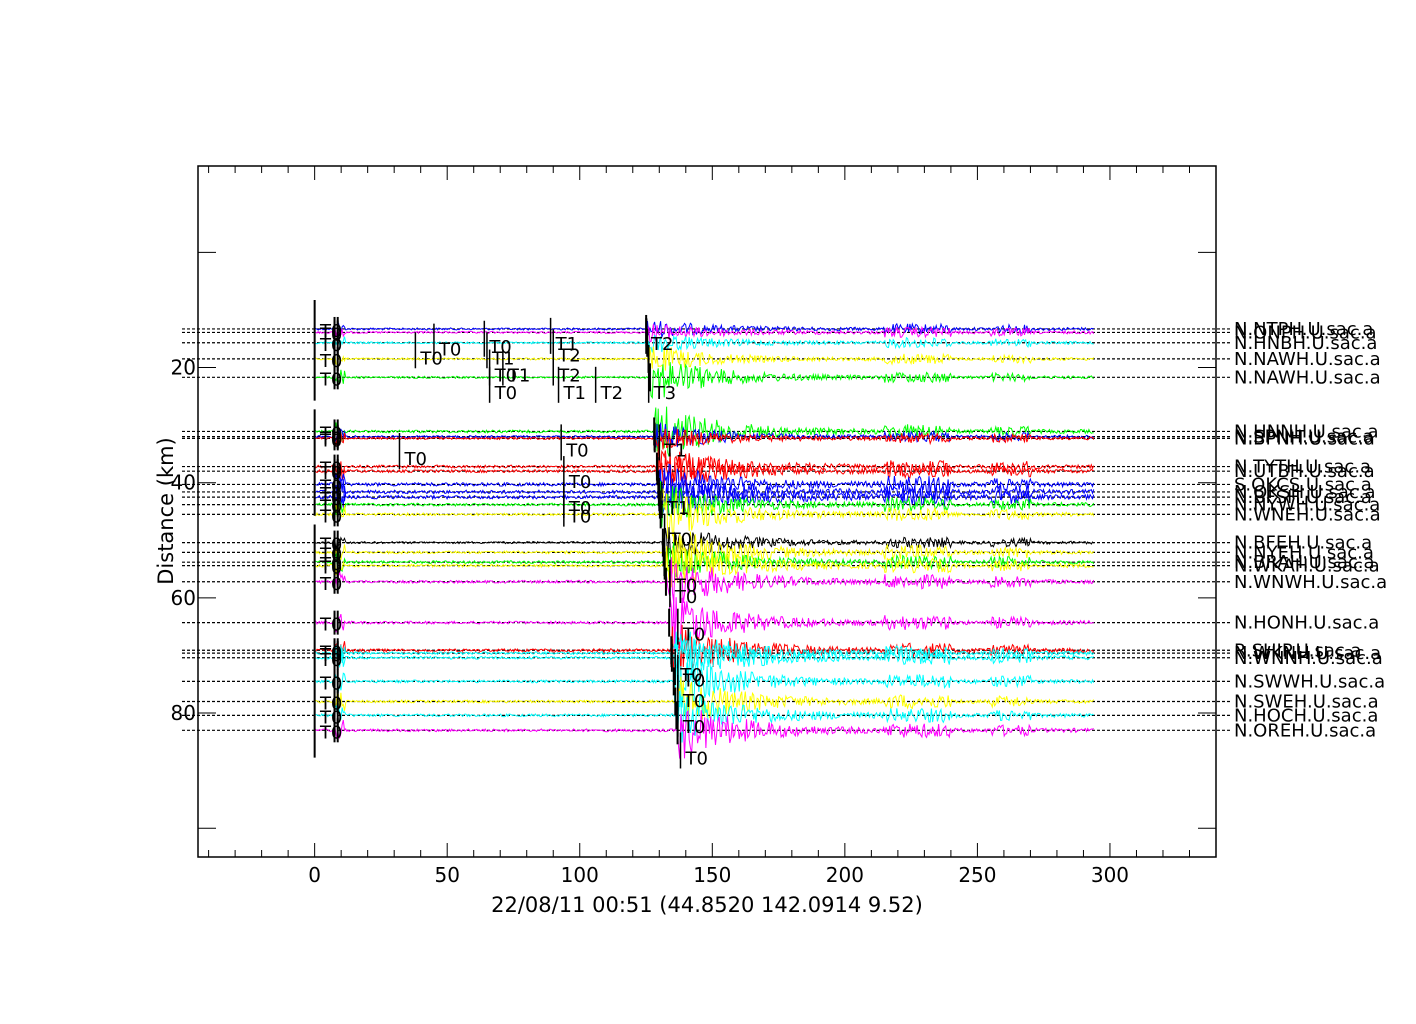 This screenshot has width=1416, height=1024. I want to click on station-label: N.HONH.U.sac.a, so click(1306, 623).